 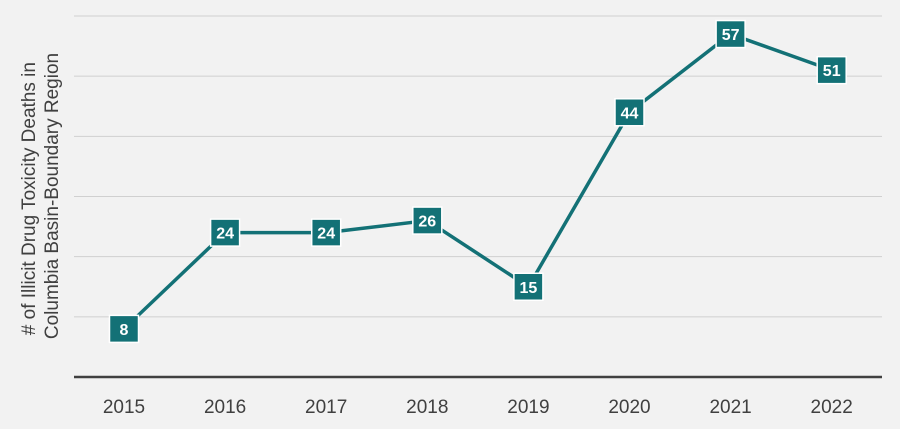 I want to click on x-tick-label: 2015, so click(x=124, y=407).